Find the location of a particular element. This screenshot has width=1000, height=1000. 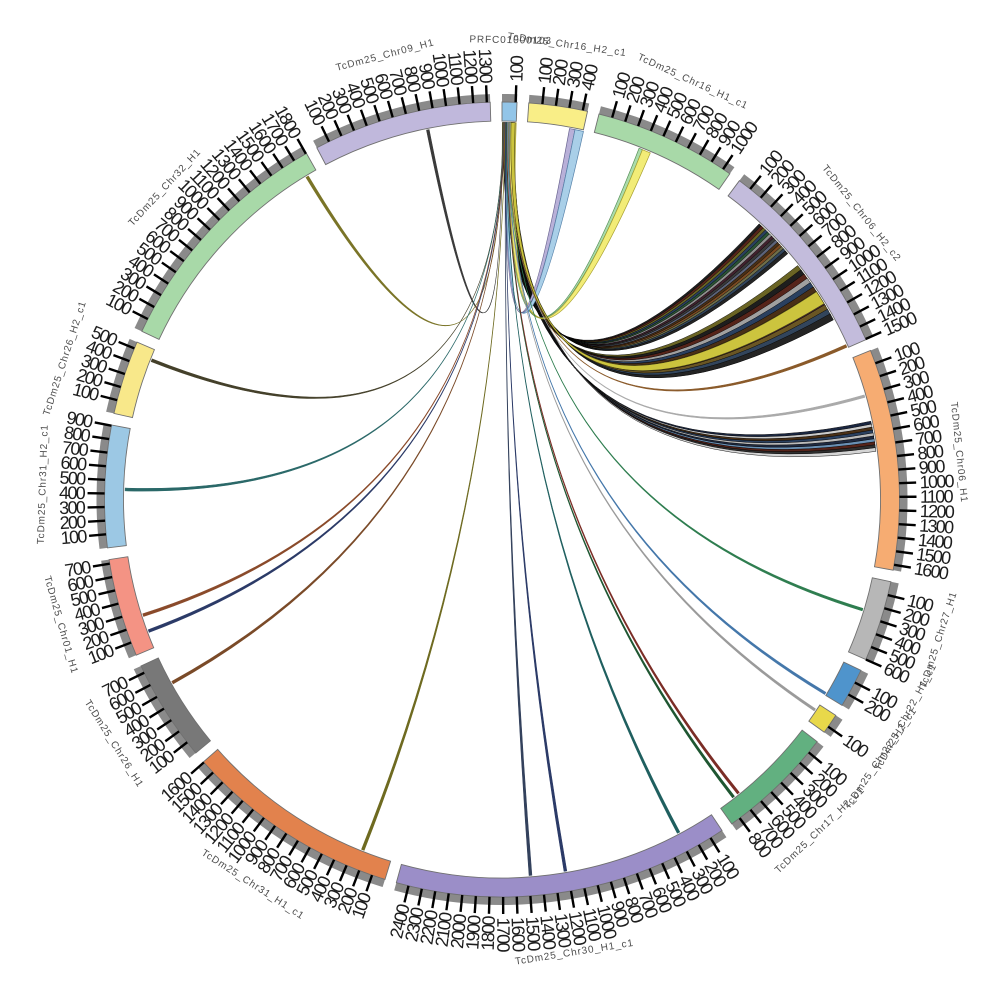

svg-text: 500 is located at coordinates (73, 478).